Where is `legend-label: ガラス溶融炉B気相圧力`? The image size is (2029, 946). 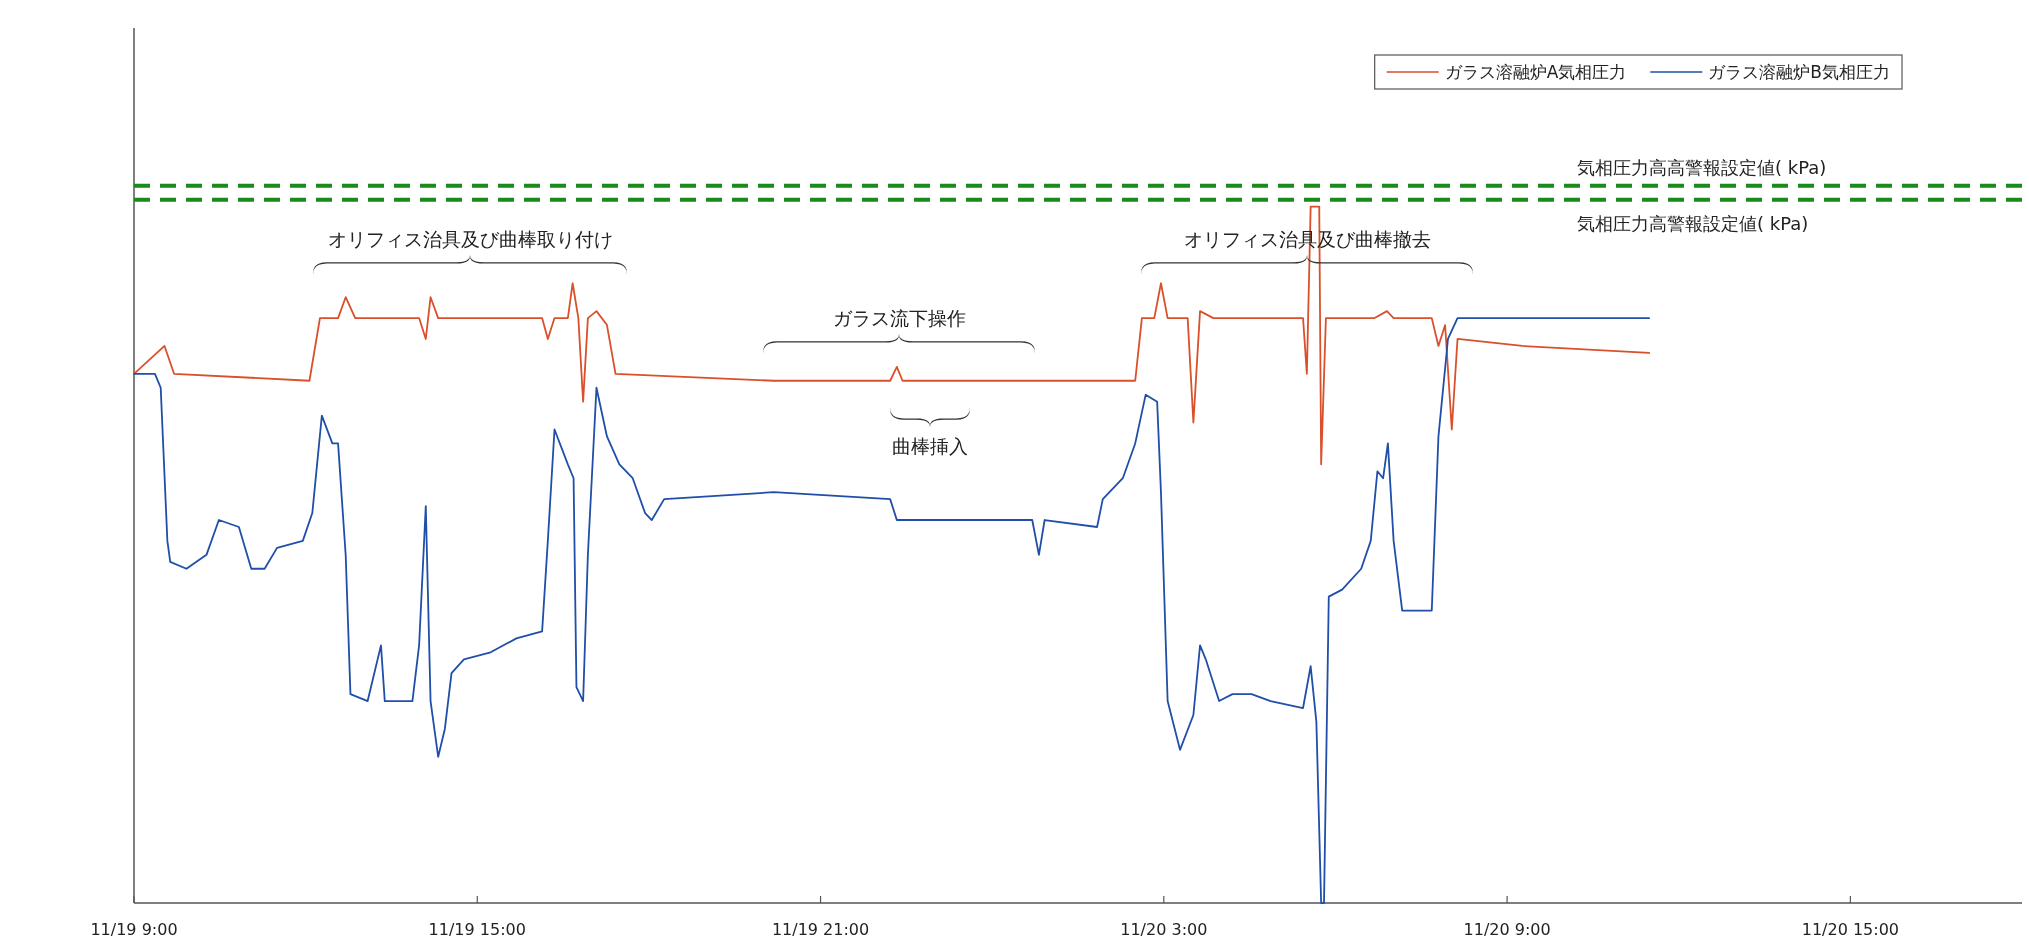 legend-label: ガラス溶融炉B気相圧力 is located at coordinates (1799, 72).